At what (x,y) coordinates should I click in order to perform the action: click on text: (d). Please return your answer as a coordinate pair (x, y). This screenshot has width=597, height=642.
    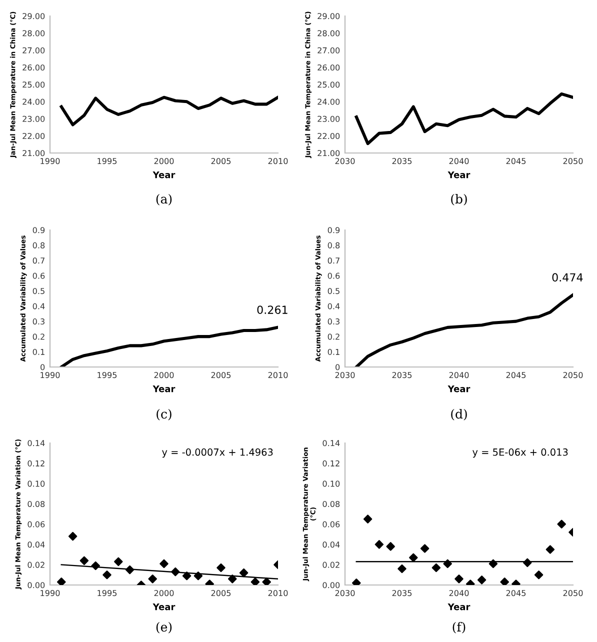
    Looking at the image, I should click on (459, 414).